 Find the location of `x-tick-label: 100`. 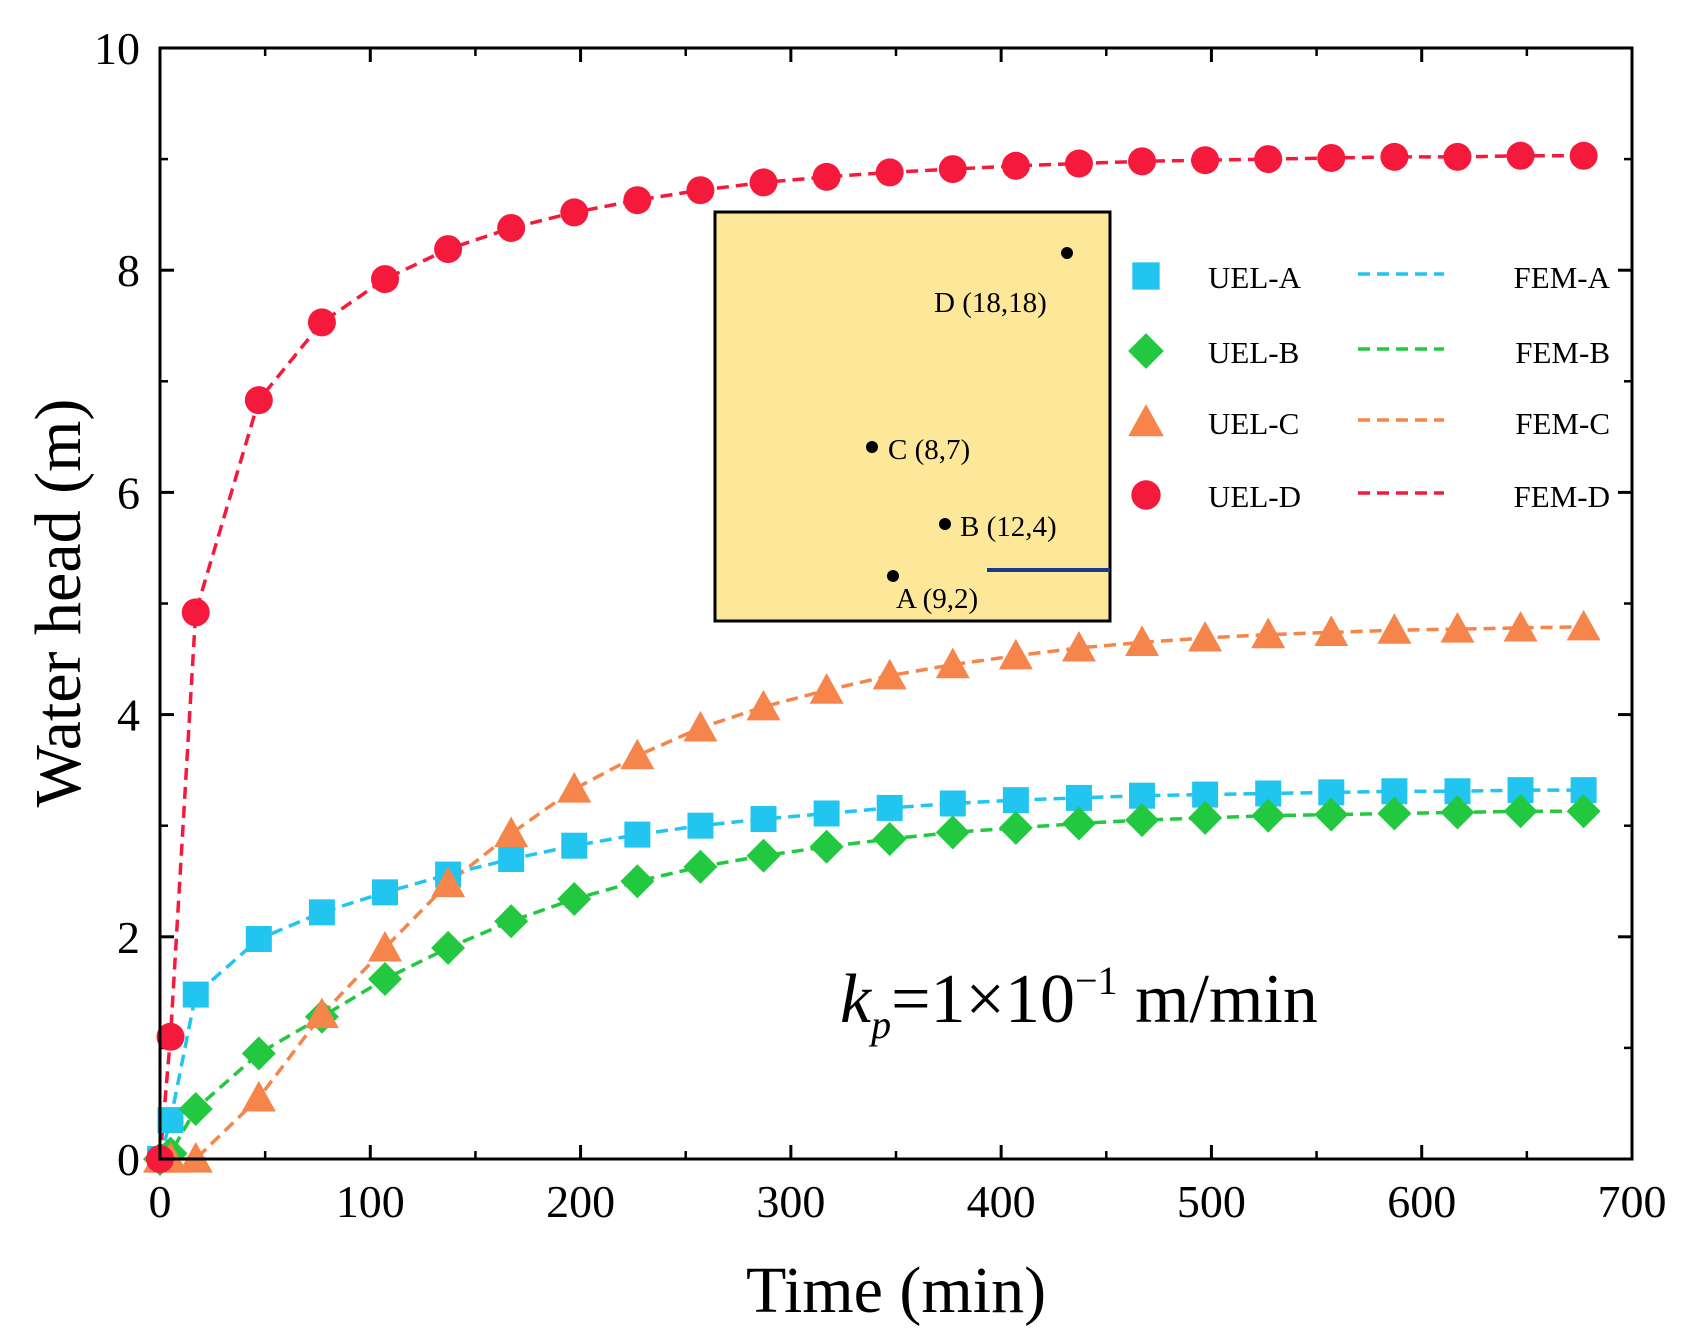

x-tick-label: 100 is located at coordinates (370, 1201).